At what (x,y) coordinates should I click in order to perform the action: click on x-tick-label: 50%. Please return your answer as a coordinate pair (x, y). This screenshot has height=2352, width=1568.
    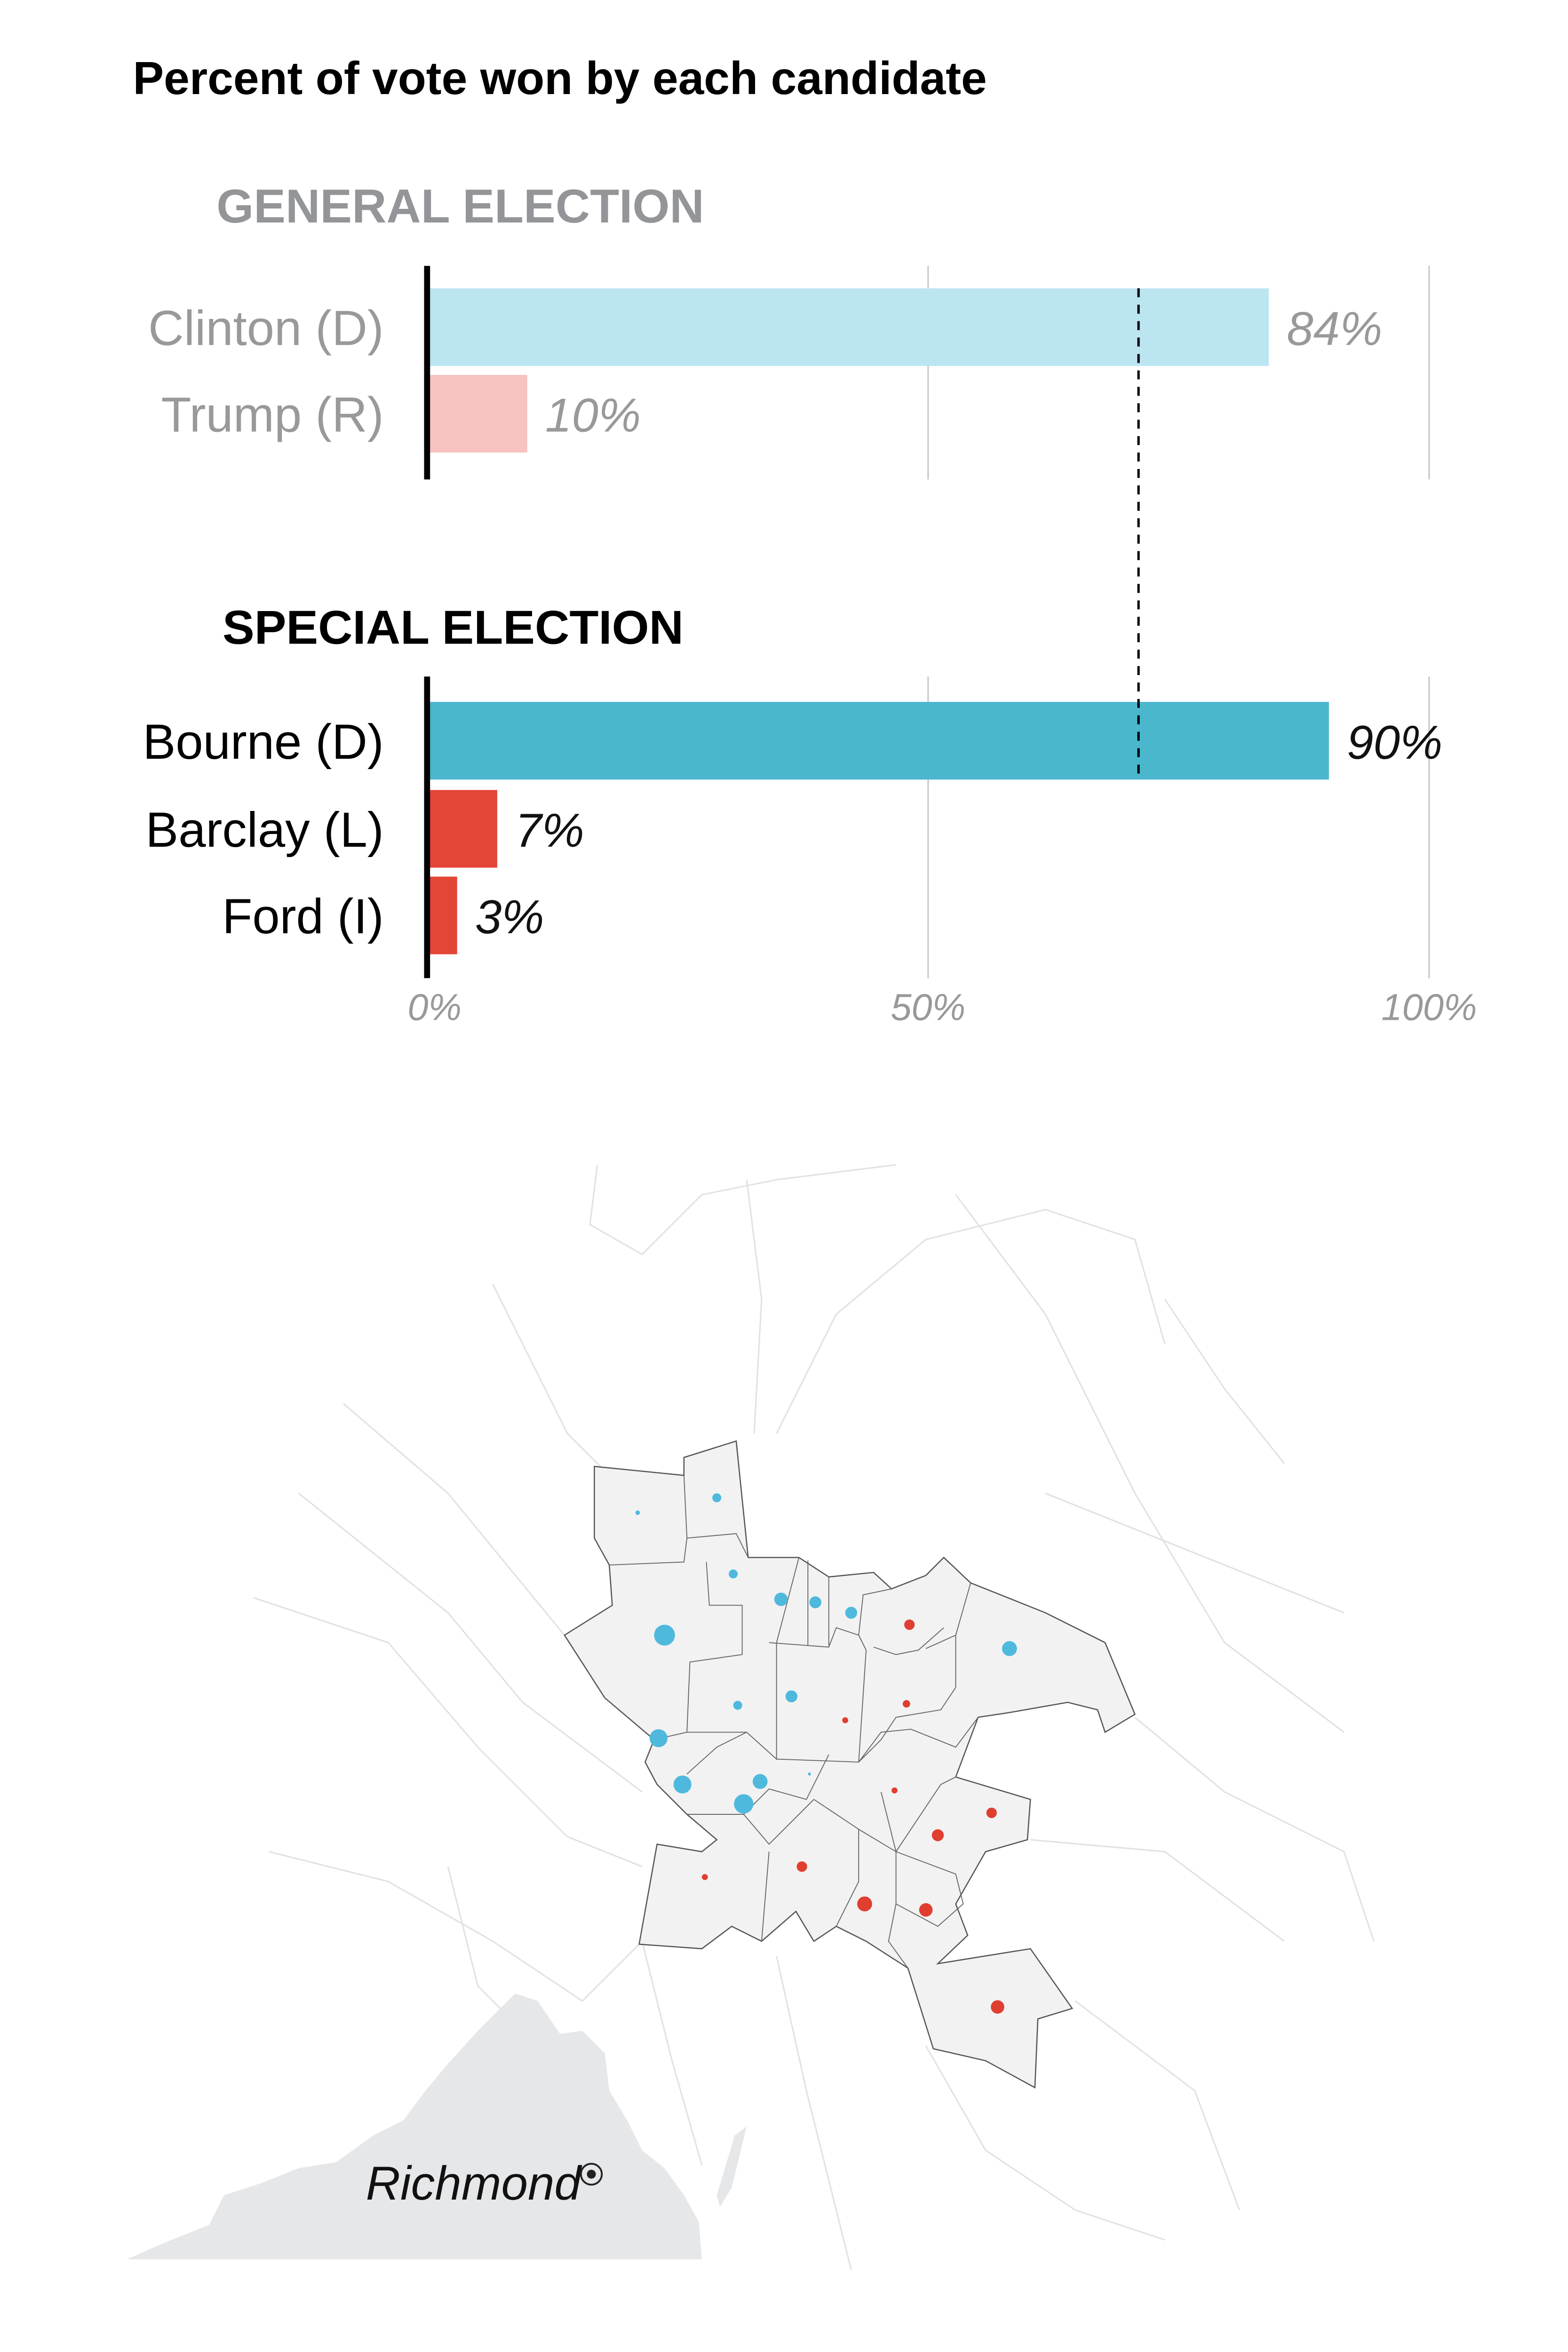
    Looking at the image, I should click on (928, 1007).